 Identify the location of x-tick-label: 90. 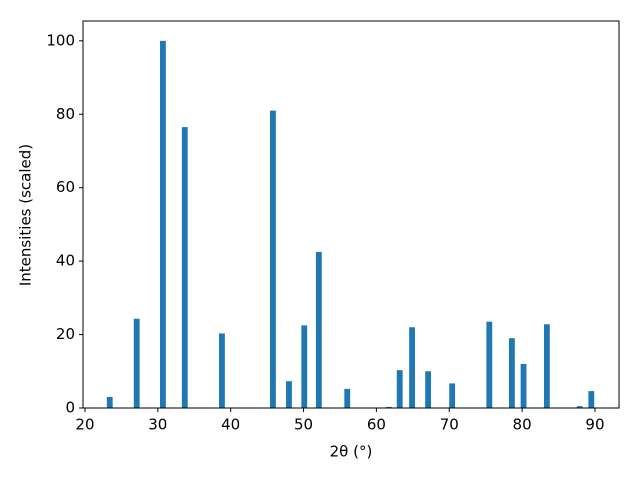
(594, 425).